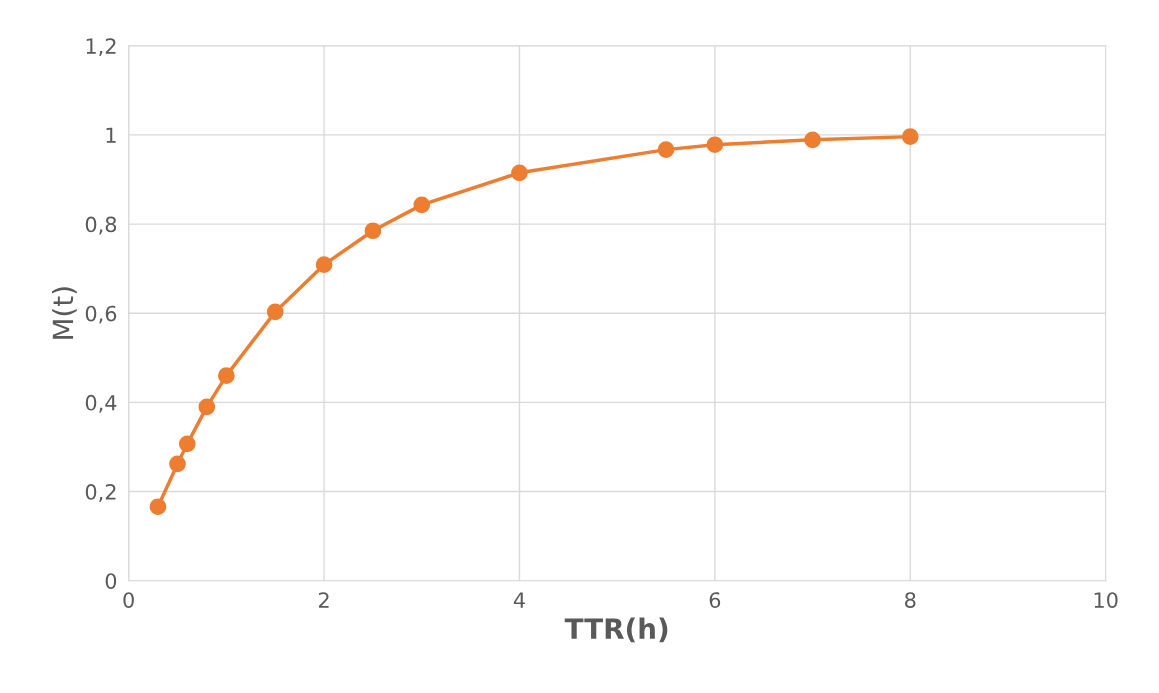 The image size is (1159, 693). What do you see at coordinates (715, 600) in the screenshot?
I see `x-tick-label: 6` at bounding box center [715, 600].